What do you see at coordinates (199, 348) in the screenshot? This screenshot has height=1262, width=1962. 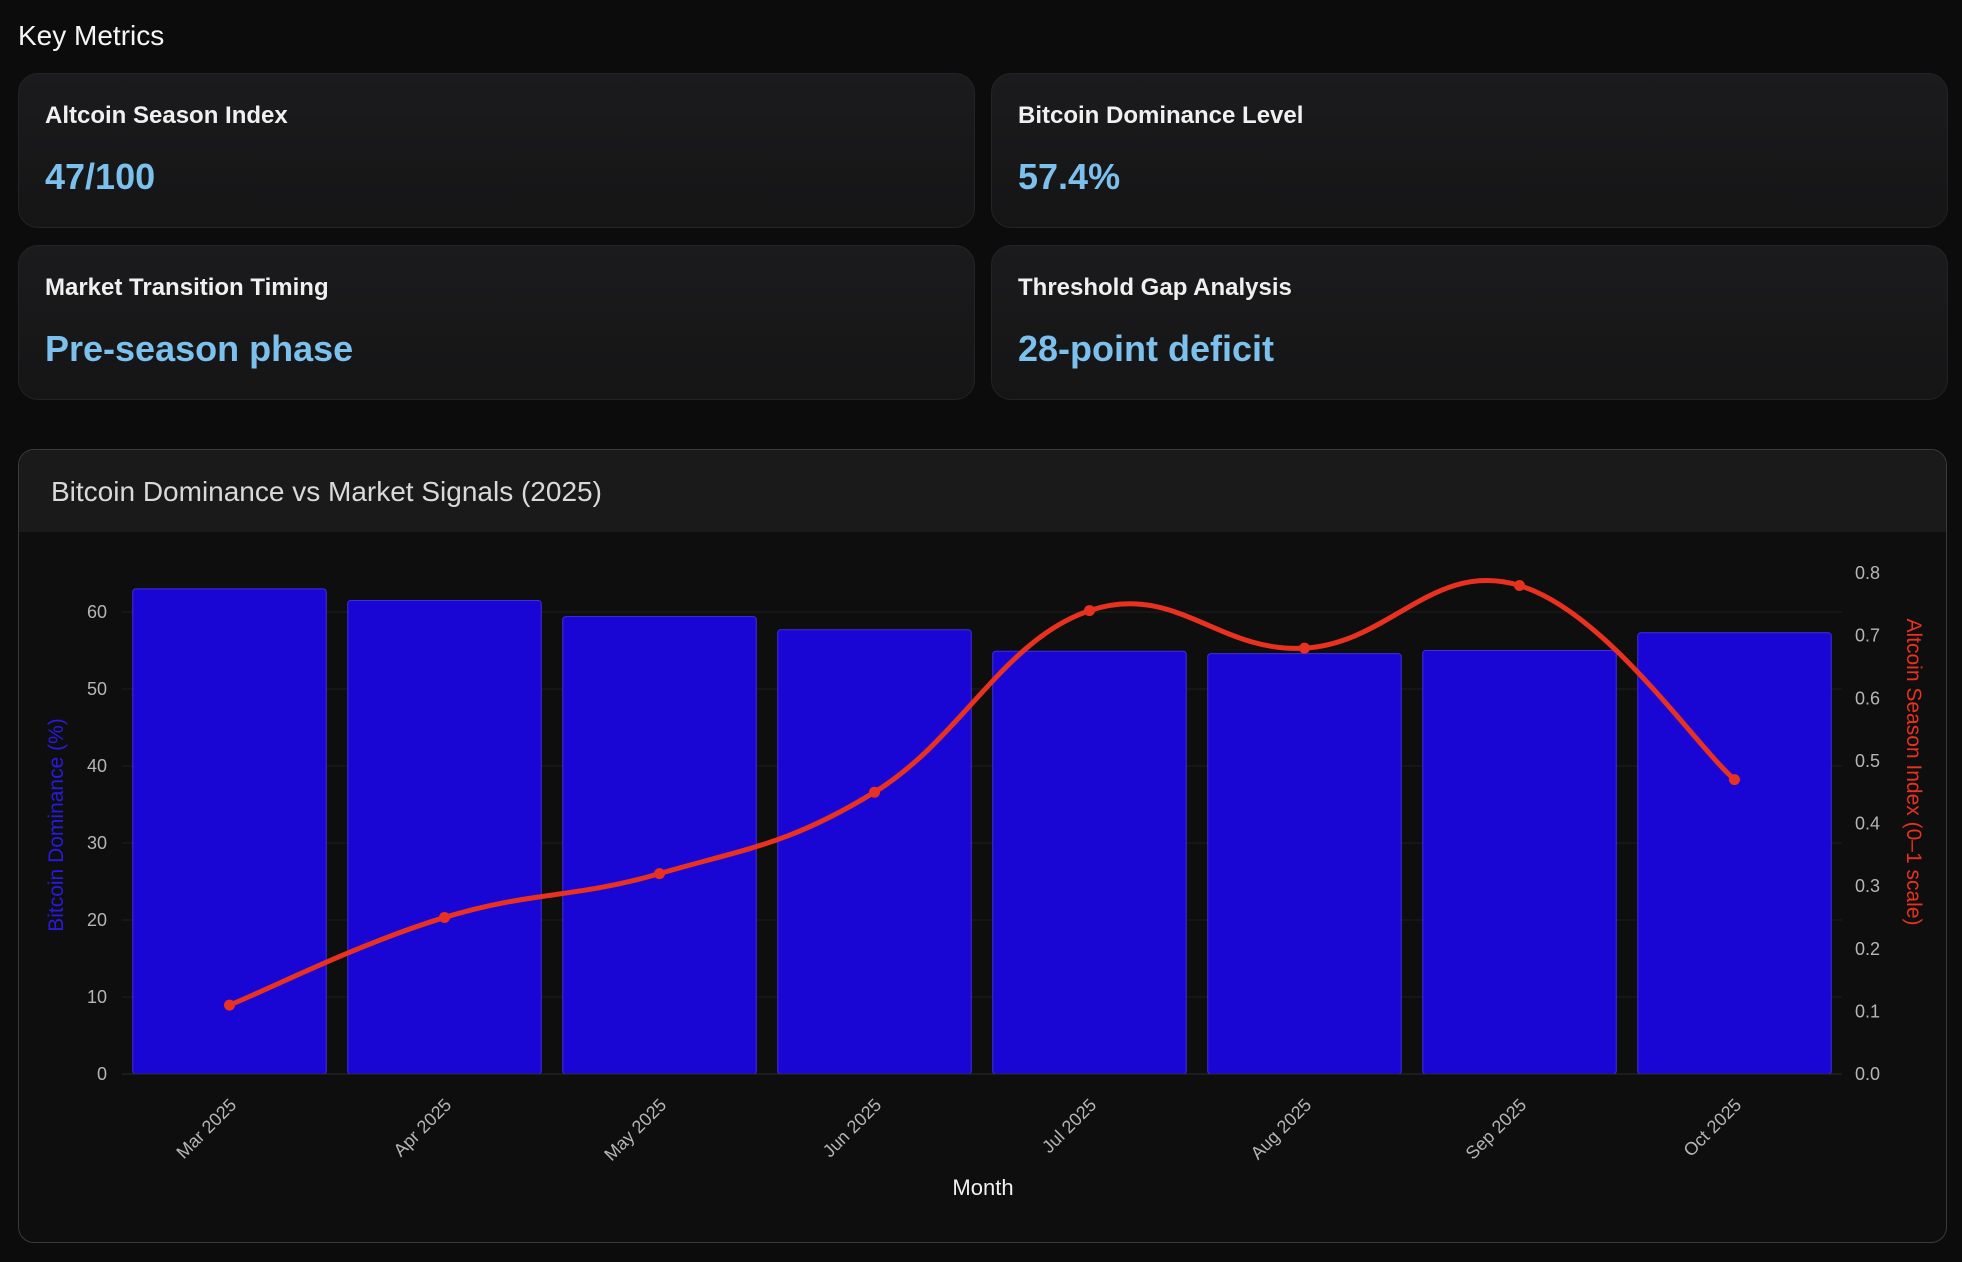 I see `metric-value: Pre-season phase` at bounding box center [199, 348].